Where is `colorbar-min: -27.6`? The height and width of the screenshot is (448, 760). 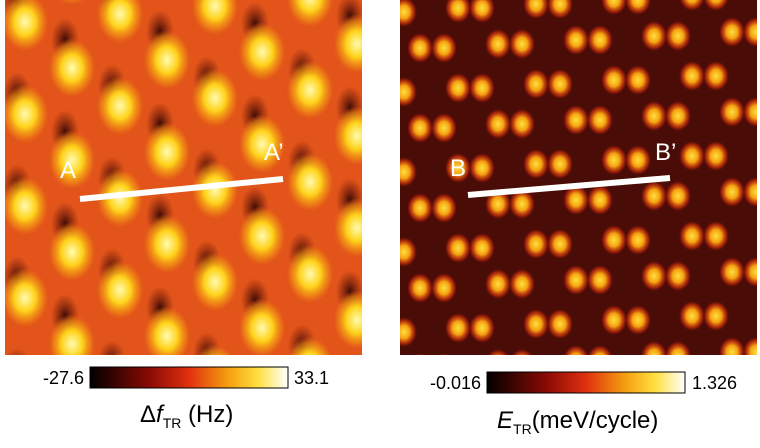
colorbar-min: -27.6 is located at coordinates (63, 378).